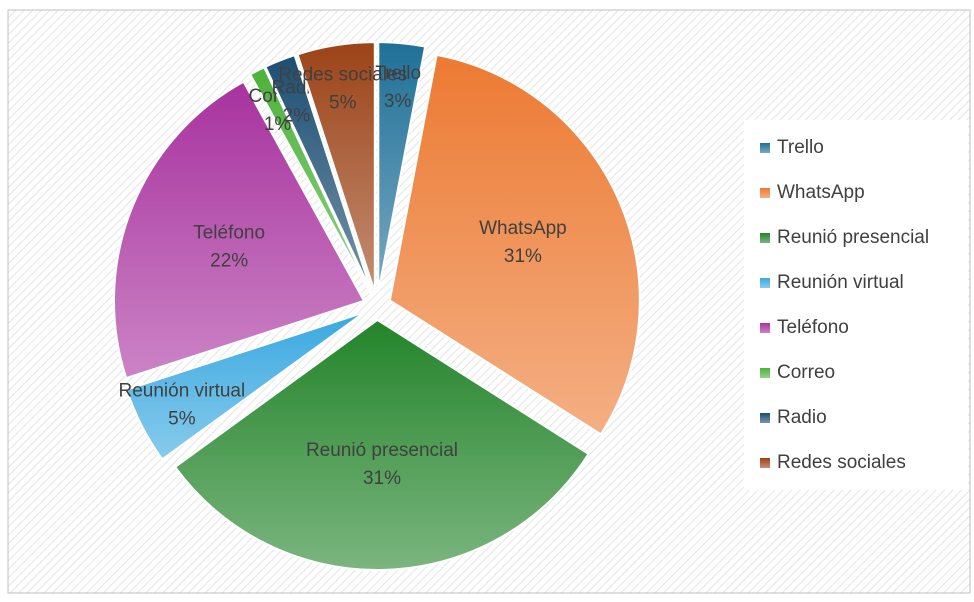 Image resolution: width=974 pixels, height=602 pixels. Describe the element at coordinates (397, 73) in the screenshot. I see `slice-category-label: Trello` at that location.